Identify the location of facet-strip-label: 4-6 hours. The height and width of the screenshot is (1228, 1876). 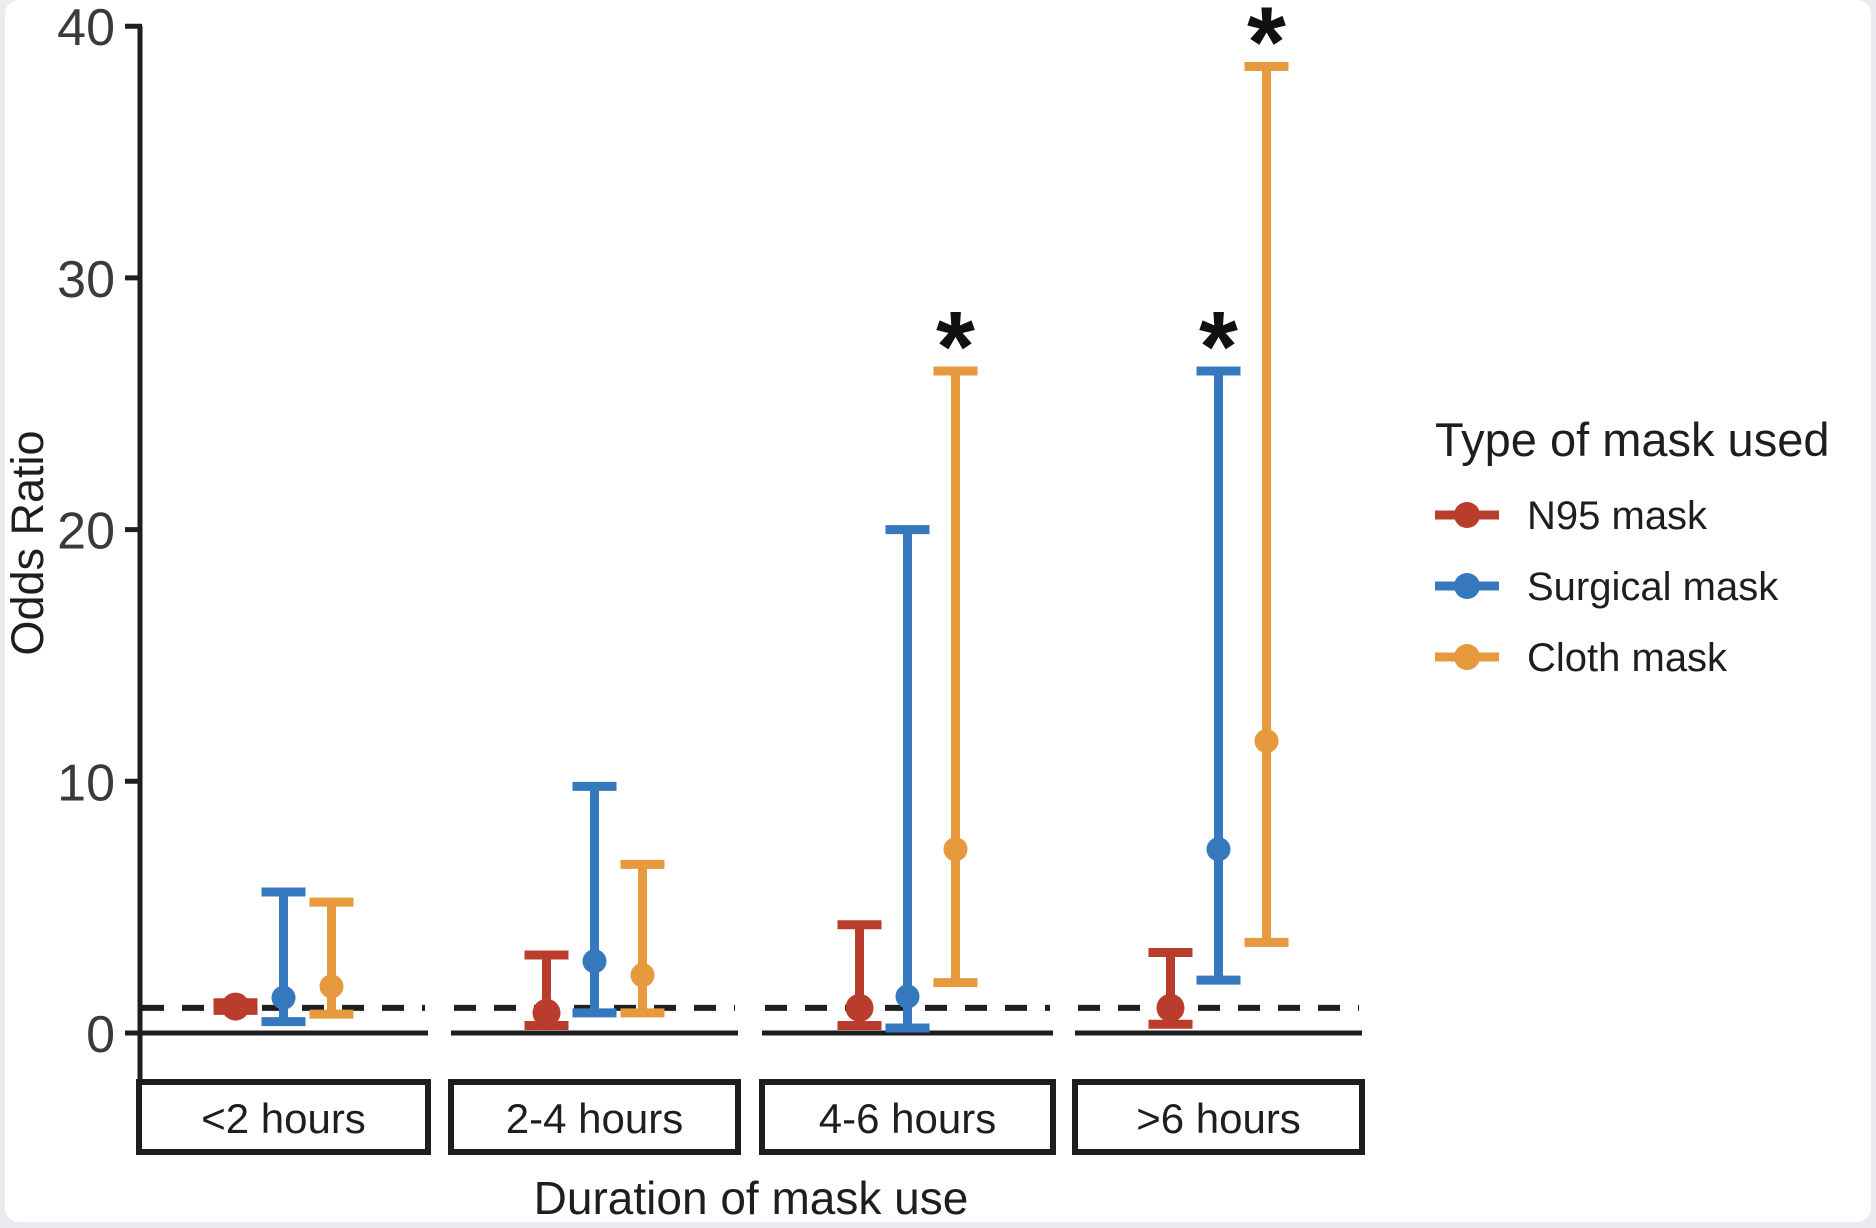
(907, 1118).